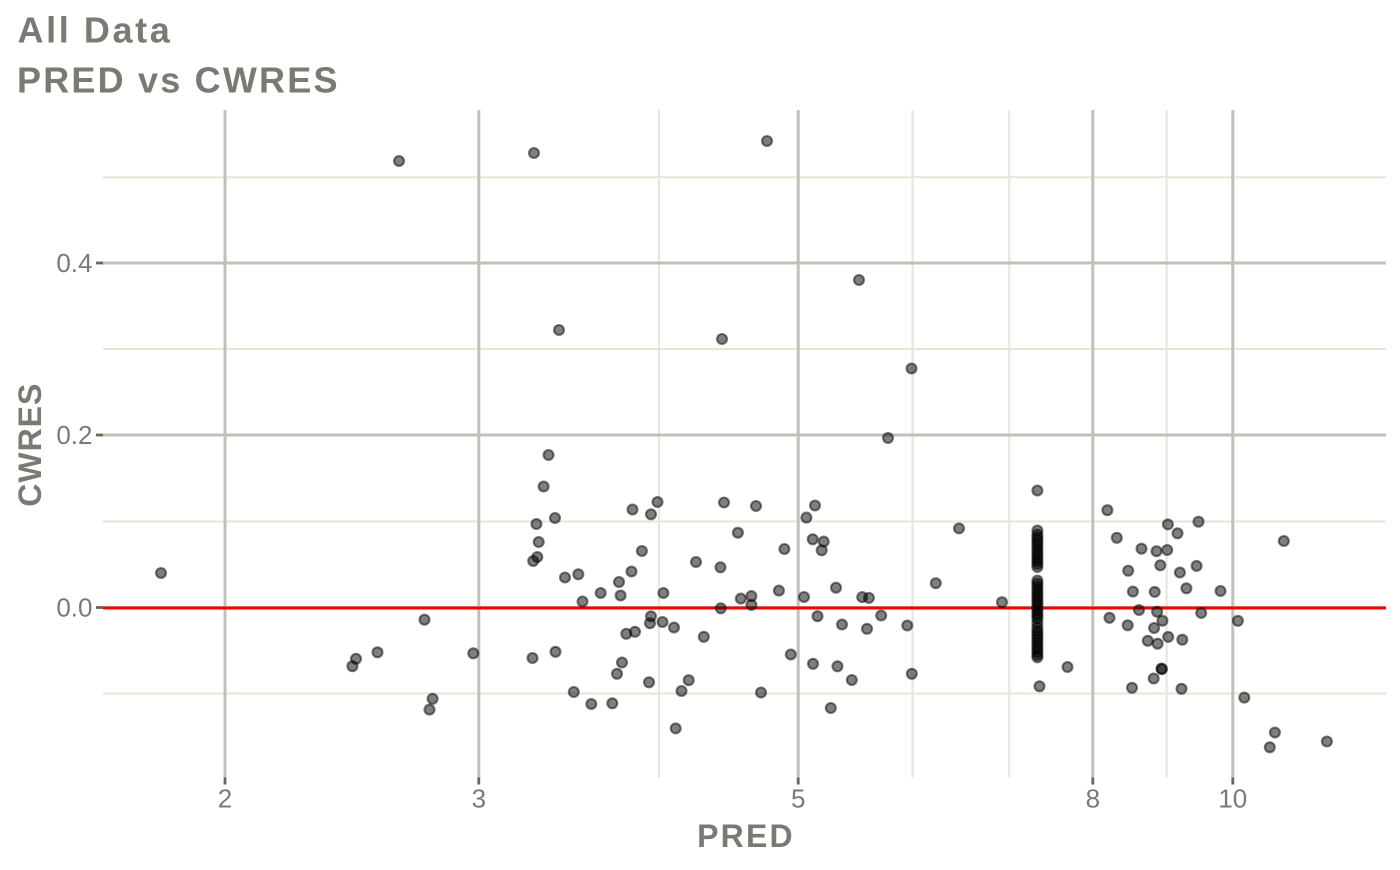 The image size is (1400, 870). I want to click on svg-text: 0.4, so click(74, 263).